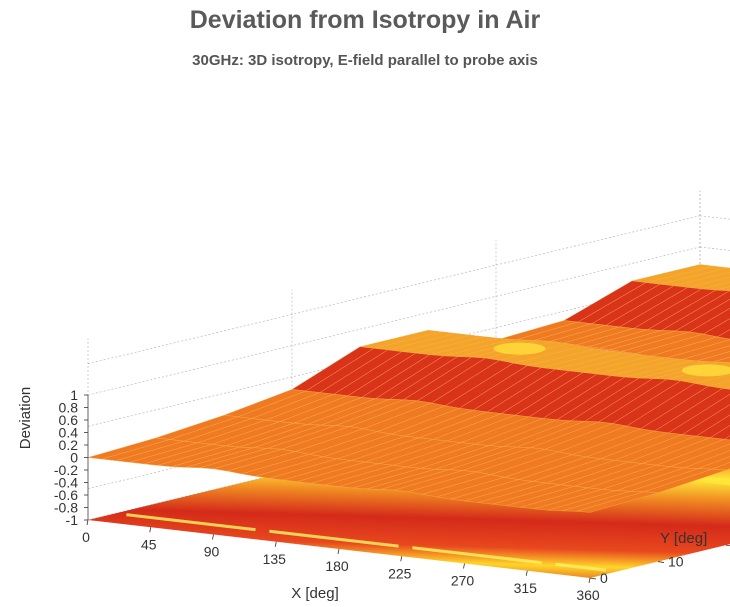  What do you see at coordinates (275, 559) in the screenshot?
I see `x-tick-label: 135` at bounding box center [275, 559].